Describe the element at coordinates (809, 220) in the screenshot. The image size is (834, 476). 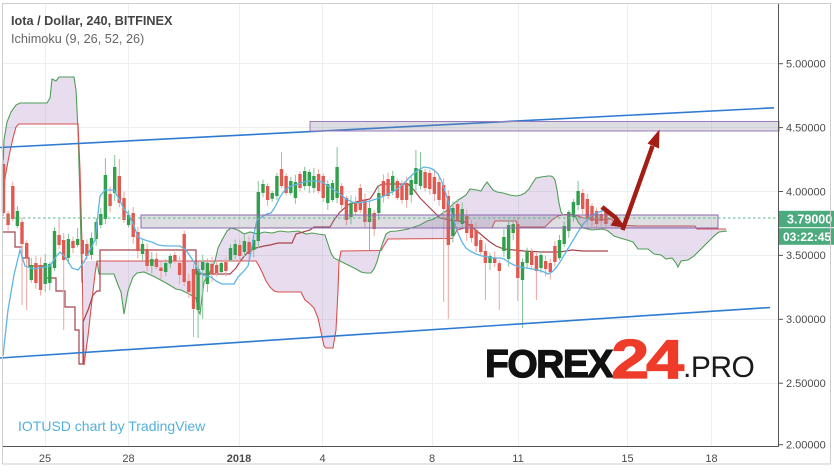
I see `svg-text: 3.79000` at that location.